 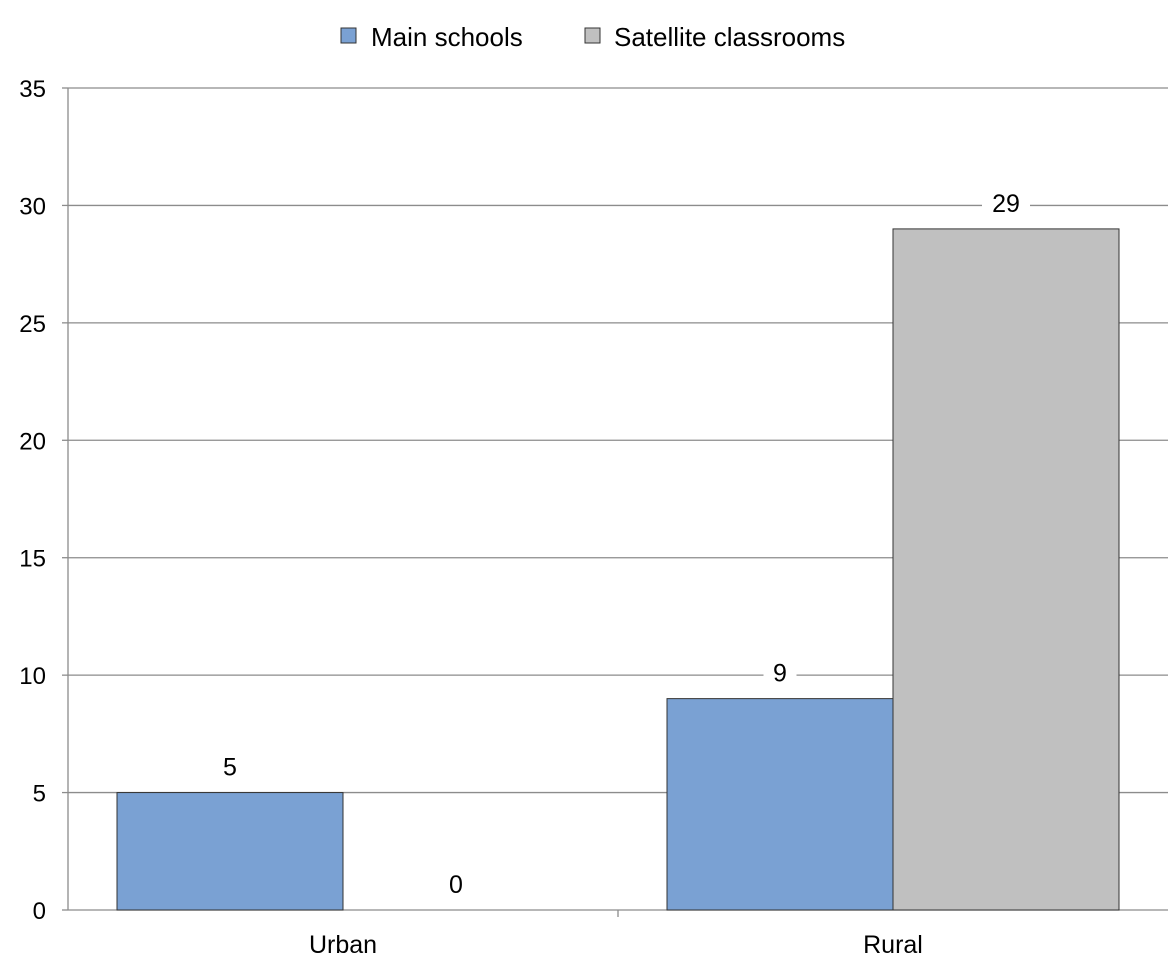 I want to click on y-tick-label: 5, so click(x=39, y=794).